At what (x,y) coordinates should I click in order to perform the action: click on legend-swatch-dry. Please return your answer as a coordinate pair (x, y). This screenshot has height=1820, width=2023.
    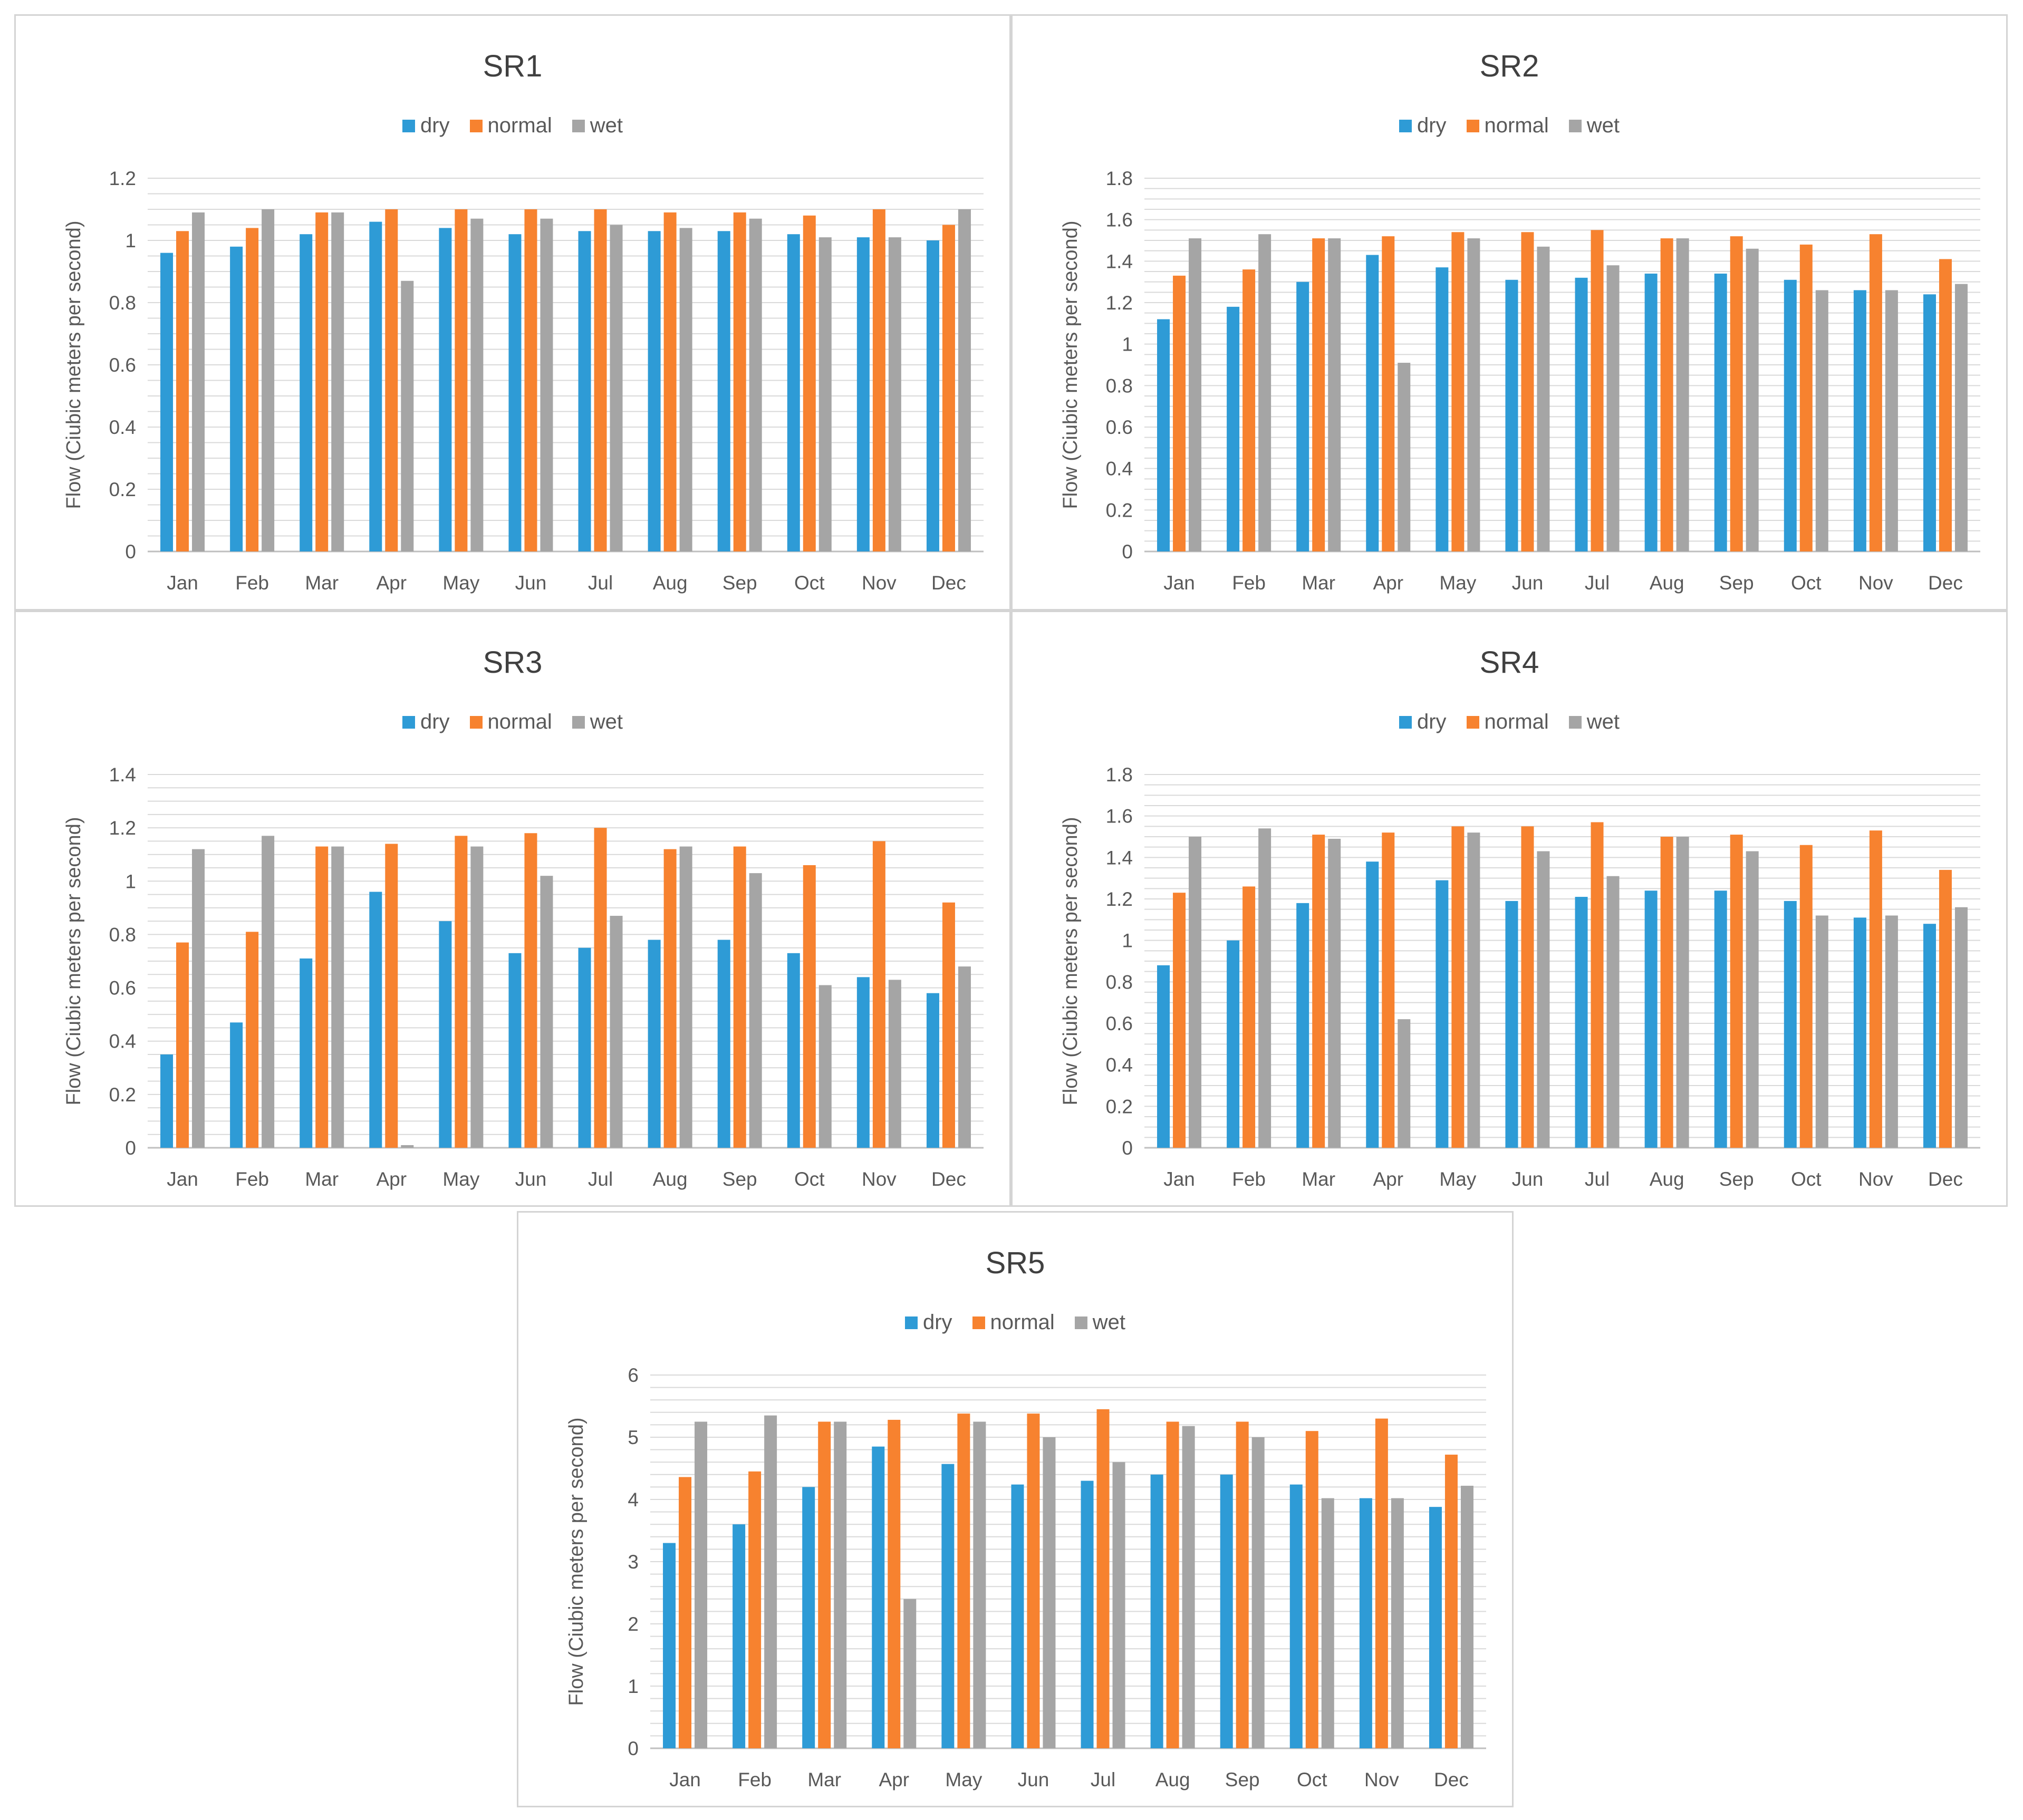
    Looking at the image, I should click on (408, 125).